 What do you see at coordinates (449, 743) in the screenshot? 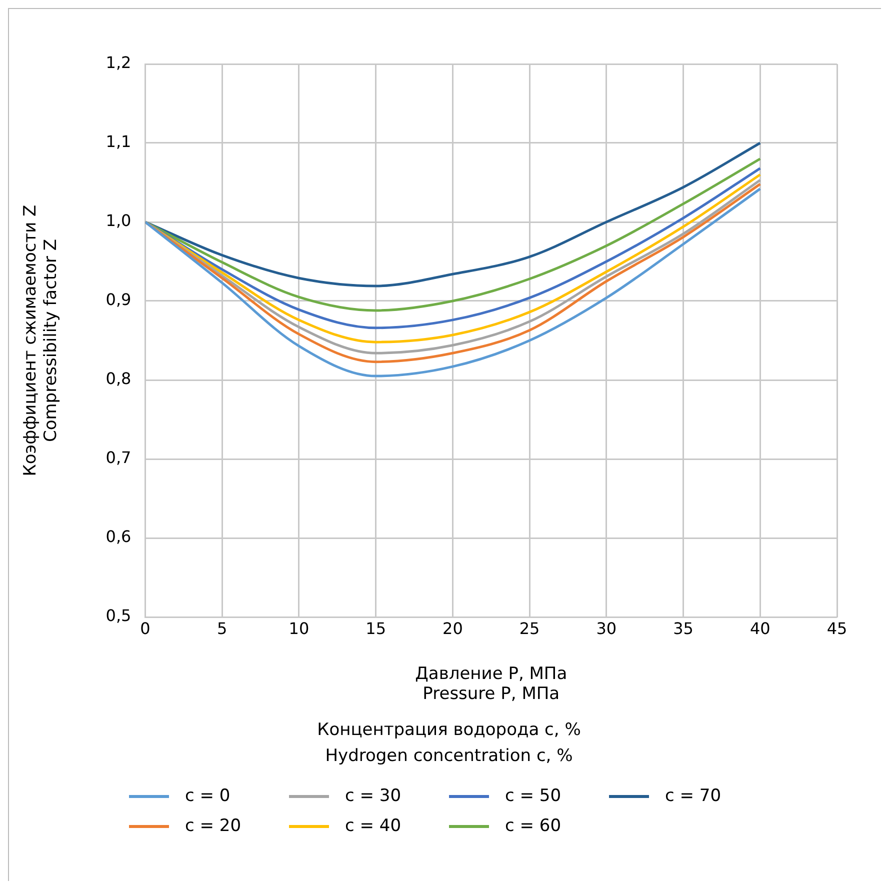
I see `legend-title: Концентрация водорода c, % Hydrogen concentration c, %` at bounding box center [449, 743].